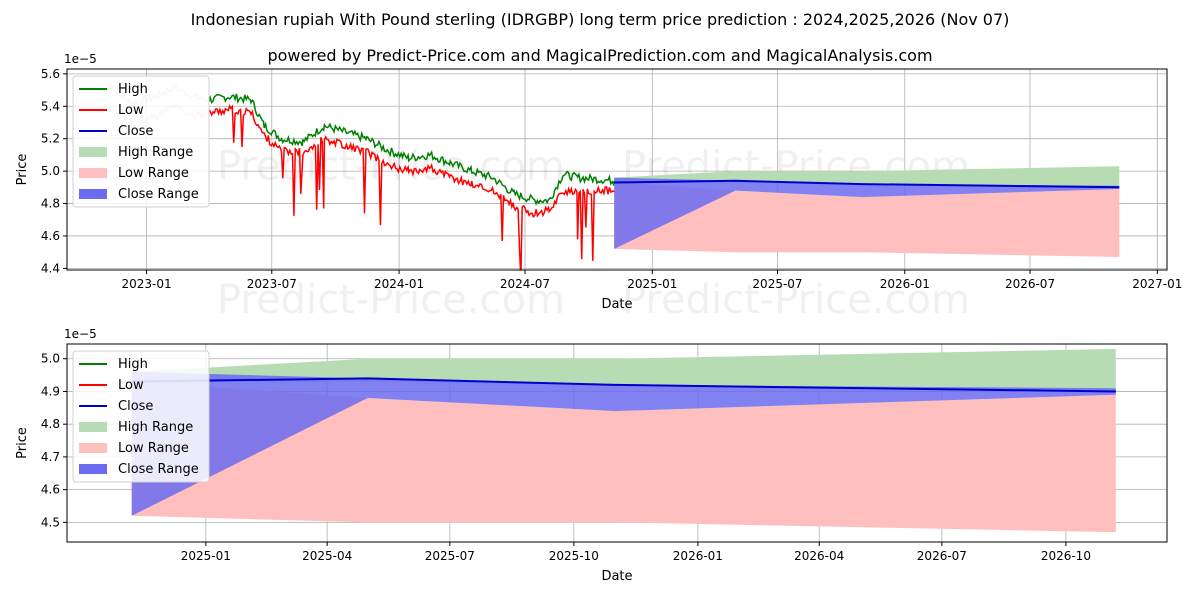 Image resolution: width=1200 pixels, height=600 pixels. Describe the element at coordinates (50, 522) in the screenshot. I see `y-tick-label: 4.5` at that location.